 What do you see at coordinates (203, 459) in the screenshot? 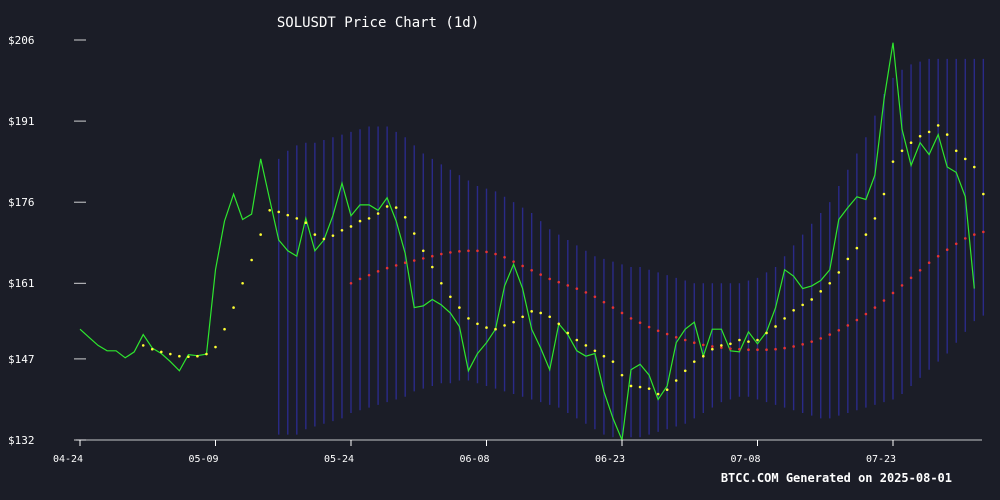
I see `x-tick-label: 05-09` at bounding box center [203, 459].